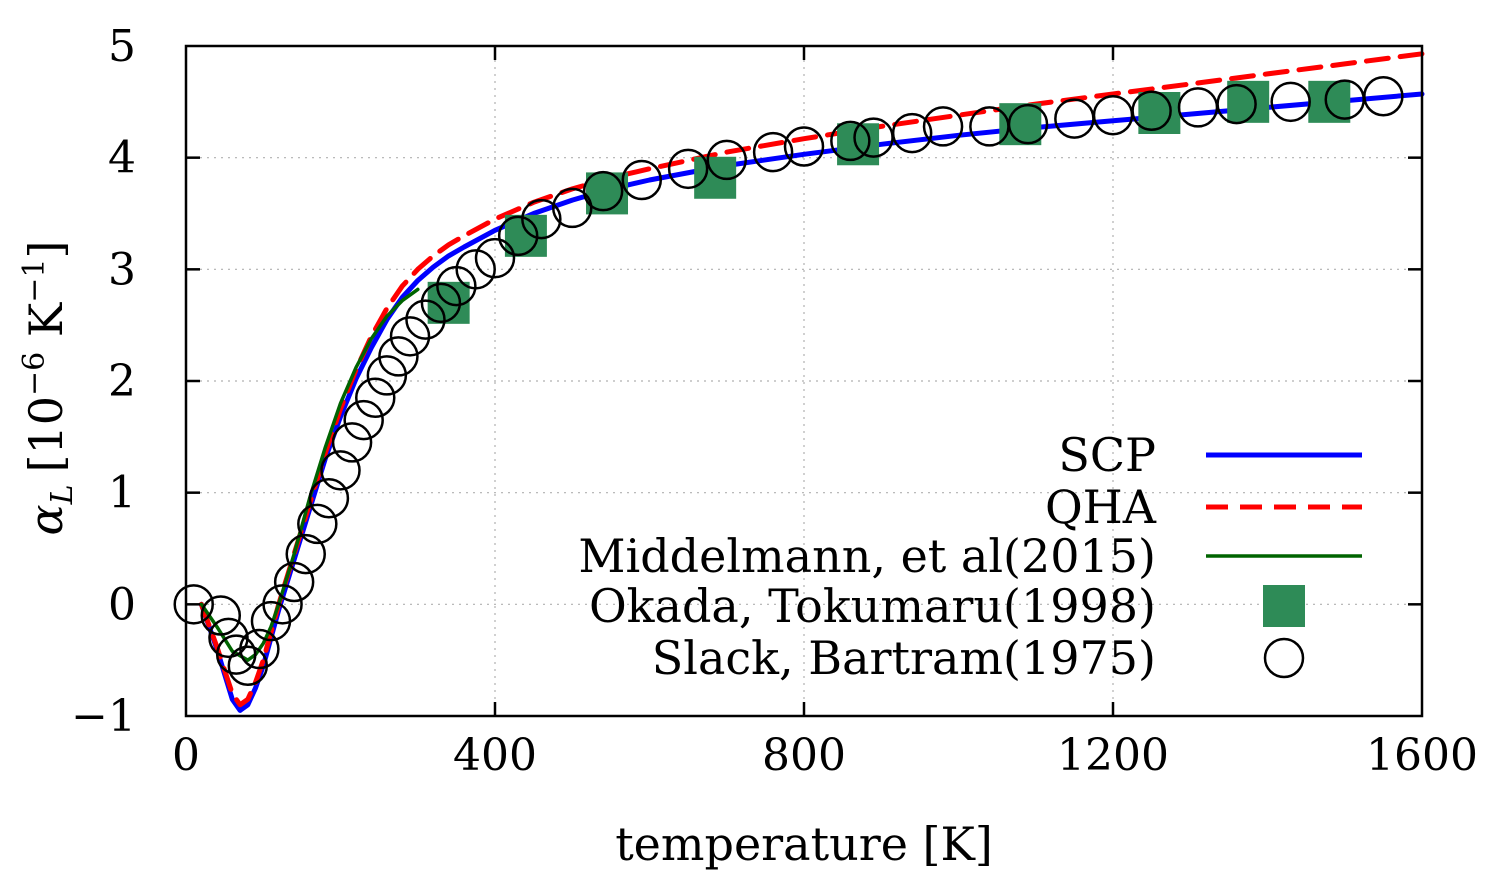 The image size is (1506, 890). What do you see at coordinates (1101, 507) in the screenshot?
I see `legend-label-qha: QHA` at bounding box center [1101, 507].